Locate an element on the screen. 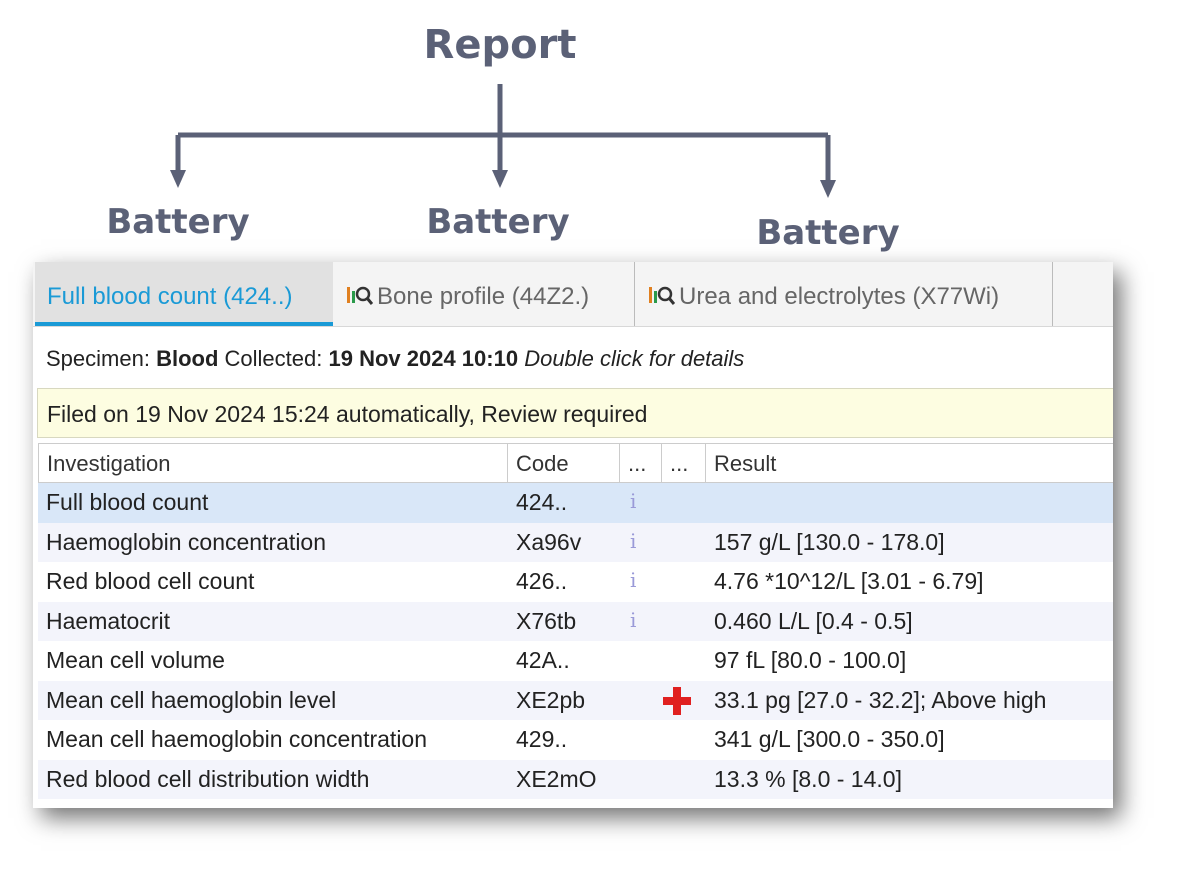  collected-date: 19 Nov 2024 10:10 is located at coordinates (423, 358).